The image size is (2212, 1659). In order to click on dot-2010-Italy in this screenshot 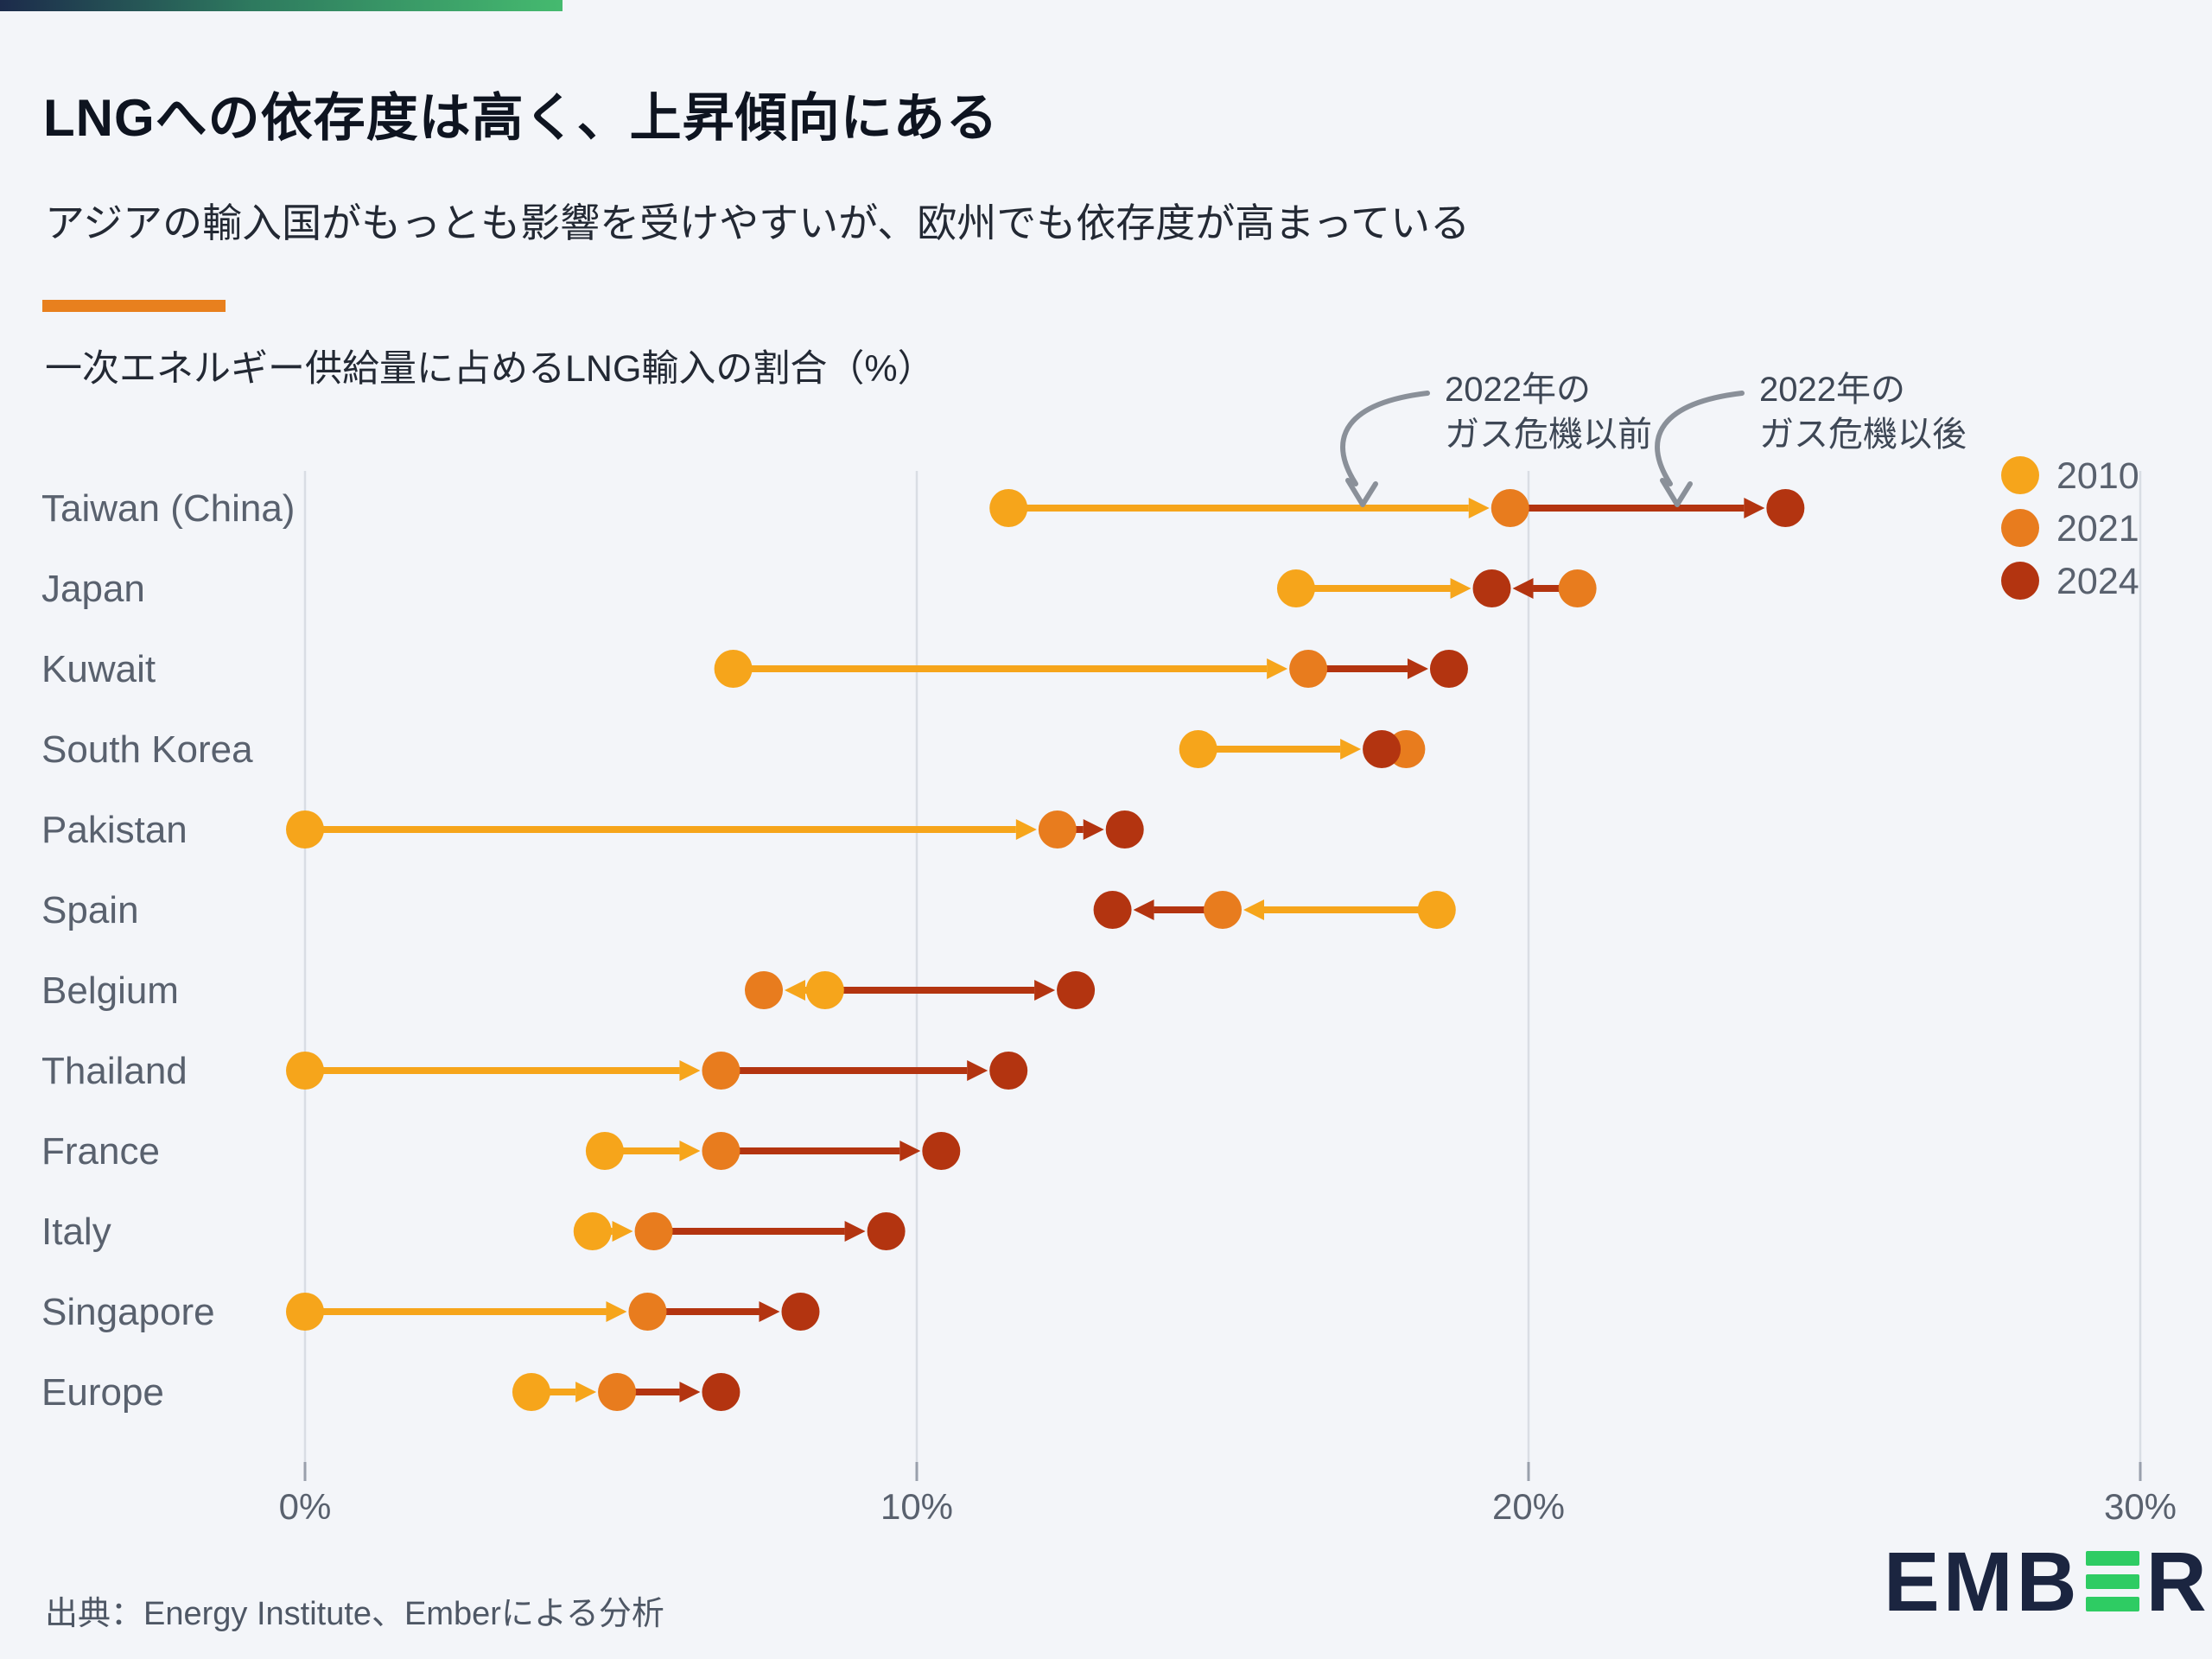, I will do `click(592, 1231)`.